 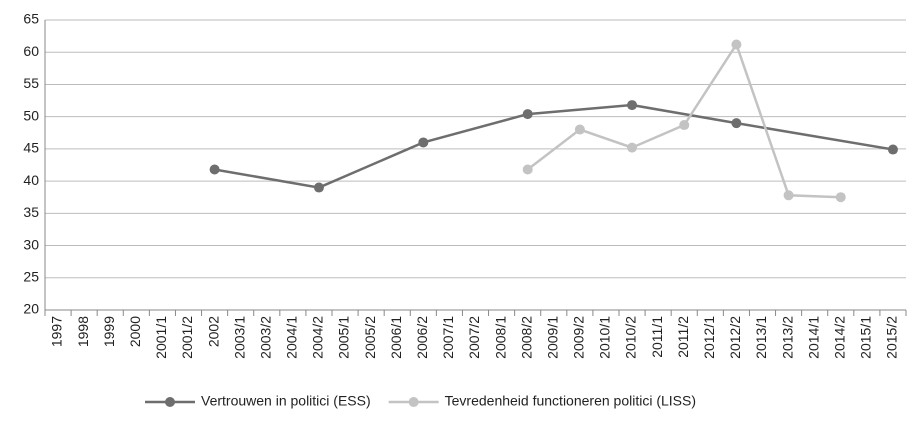 What do you see at coordinates (526, 337) in the screenshot?
I see `x-tick-label: 2008/2` at bounding box center [526, 337].